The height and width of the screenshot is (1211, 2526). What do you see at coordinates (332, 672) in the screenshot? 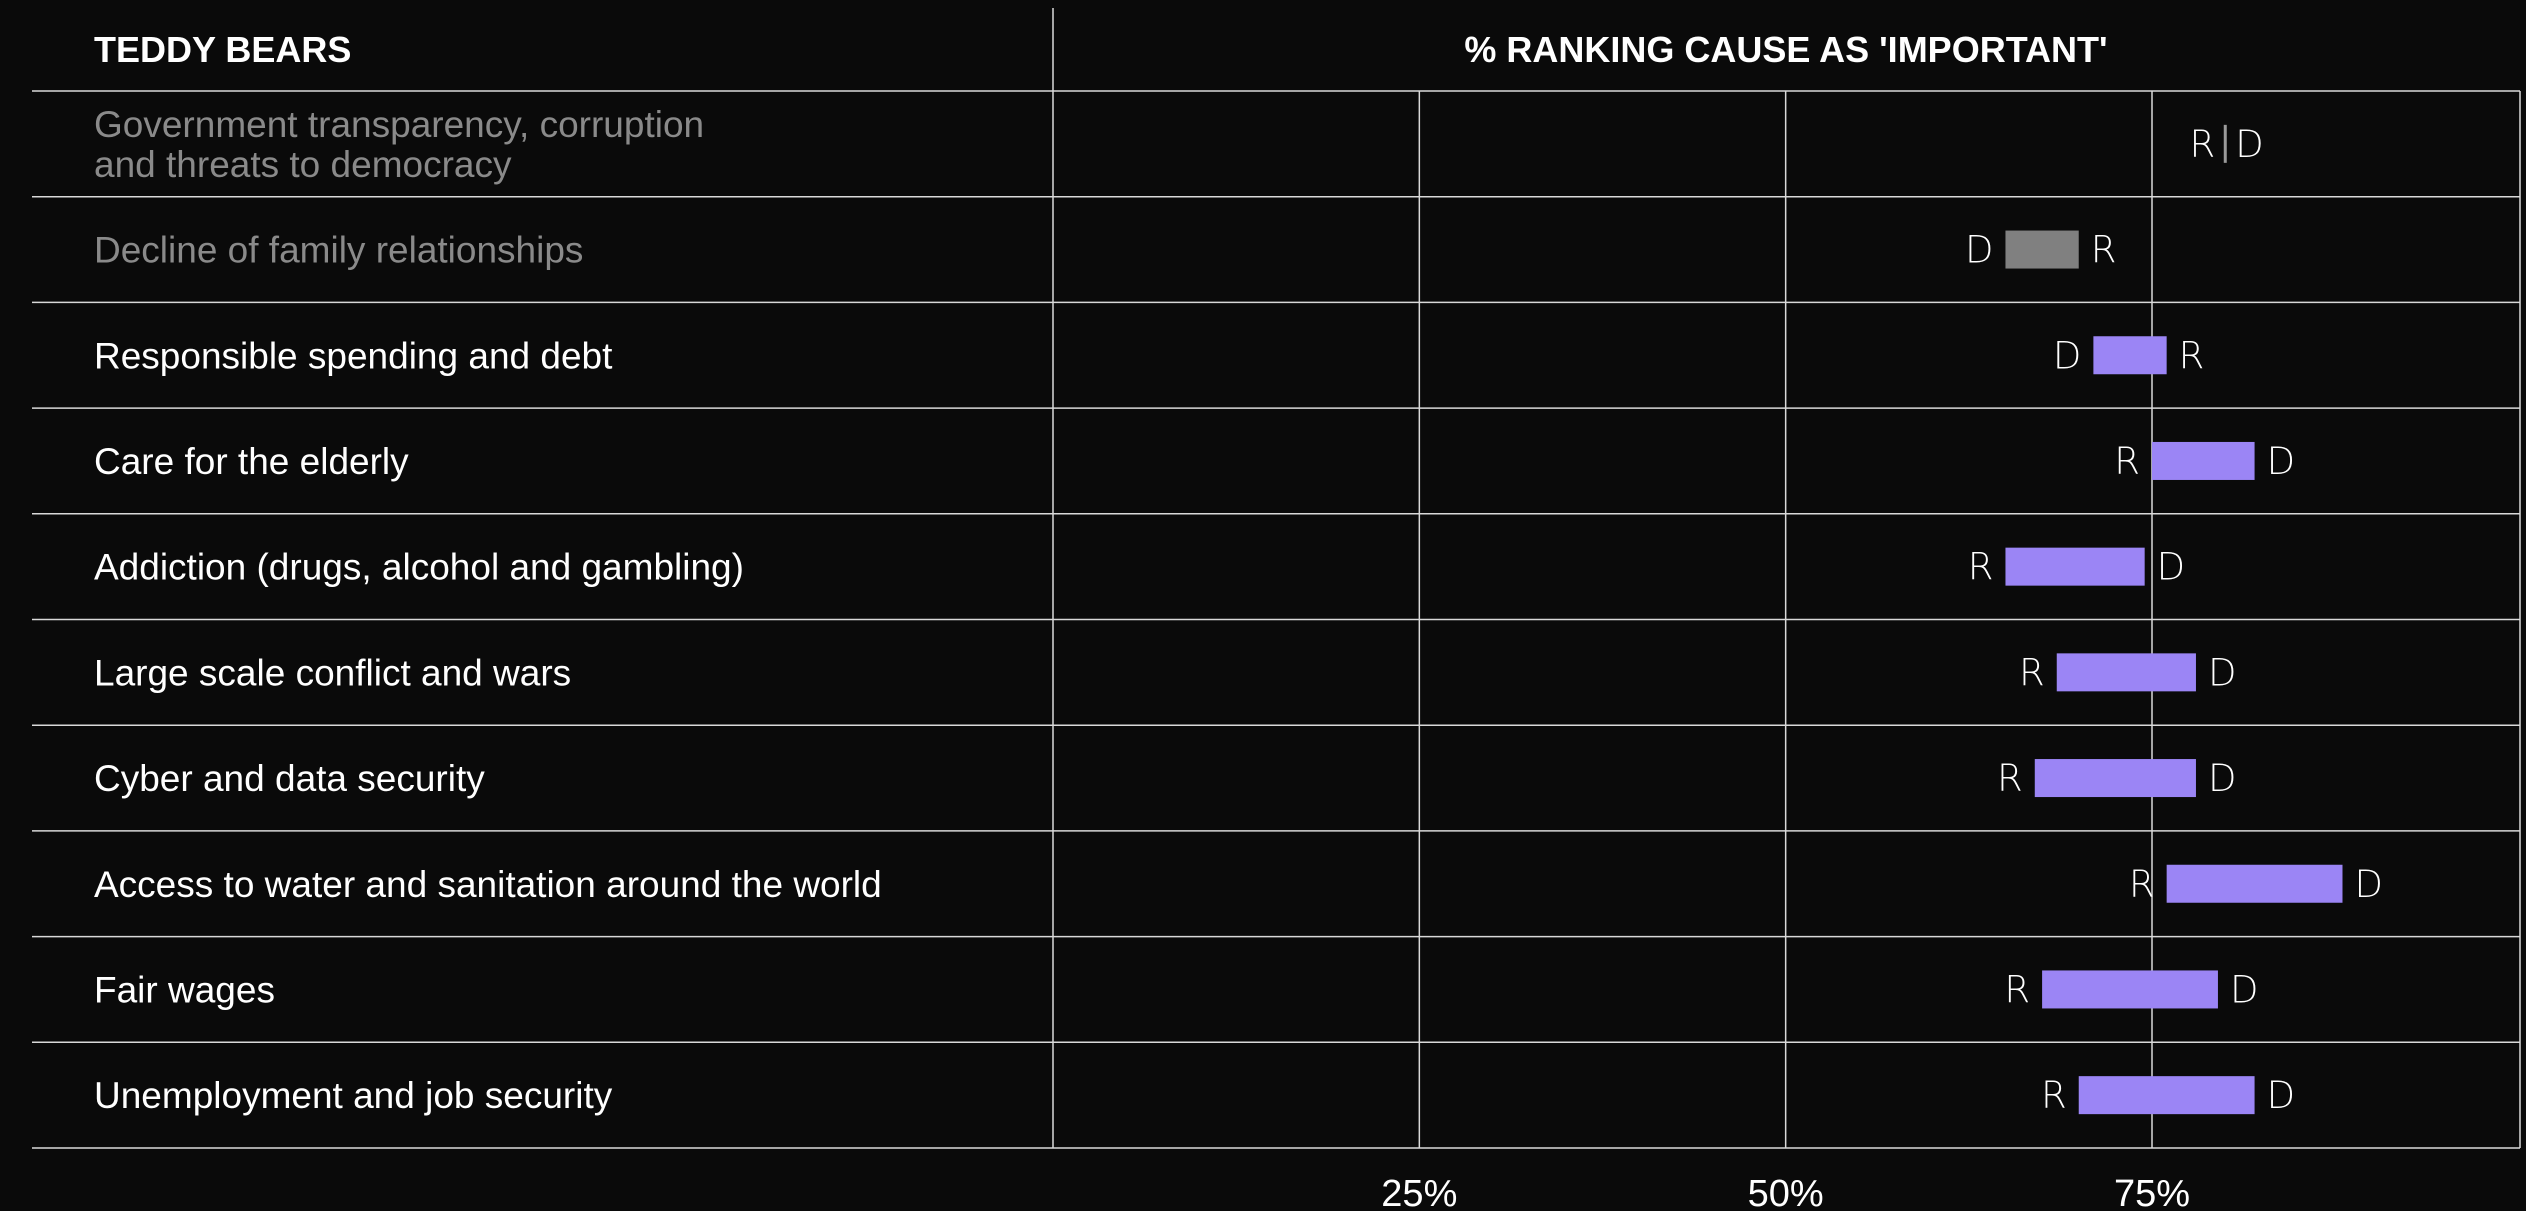
I see `row-label: Large scale conflict and wars` at bounding box center [332, 672].